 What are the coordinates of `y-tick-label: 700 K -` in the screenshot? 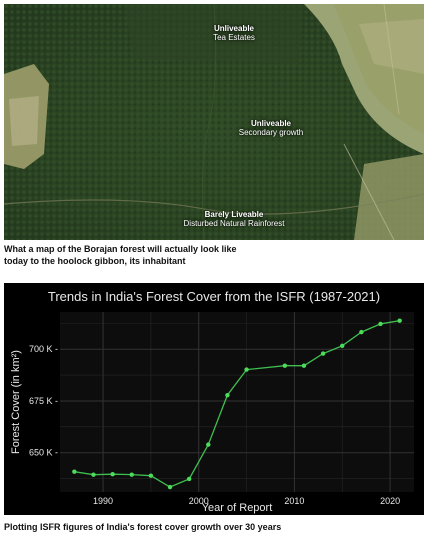 It's located at (43, 349).